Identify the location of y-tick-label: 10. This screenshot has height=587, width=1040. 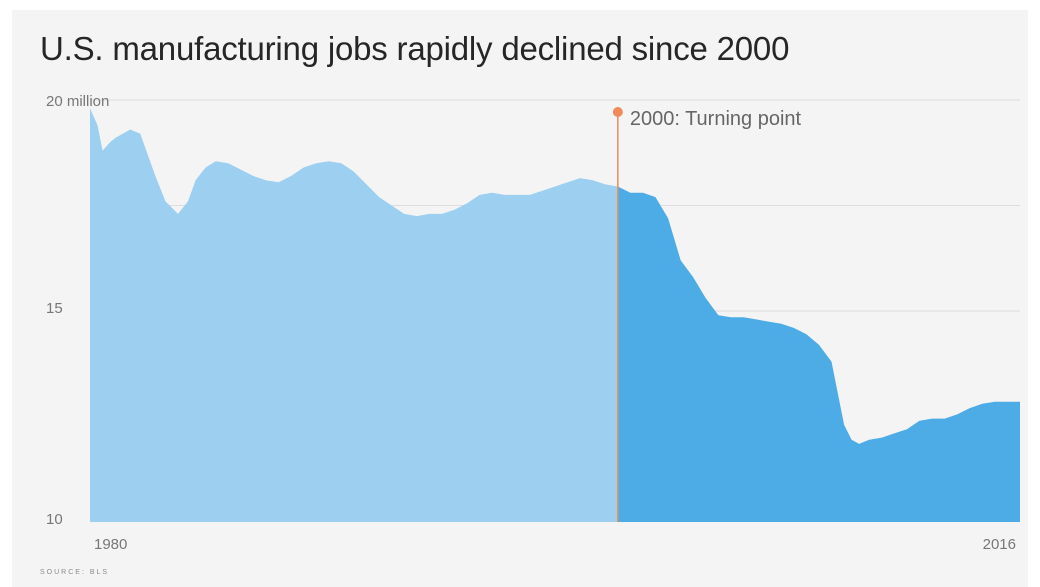
(54, 519).